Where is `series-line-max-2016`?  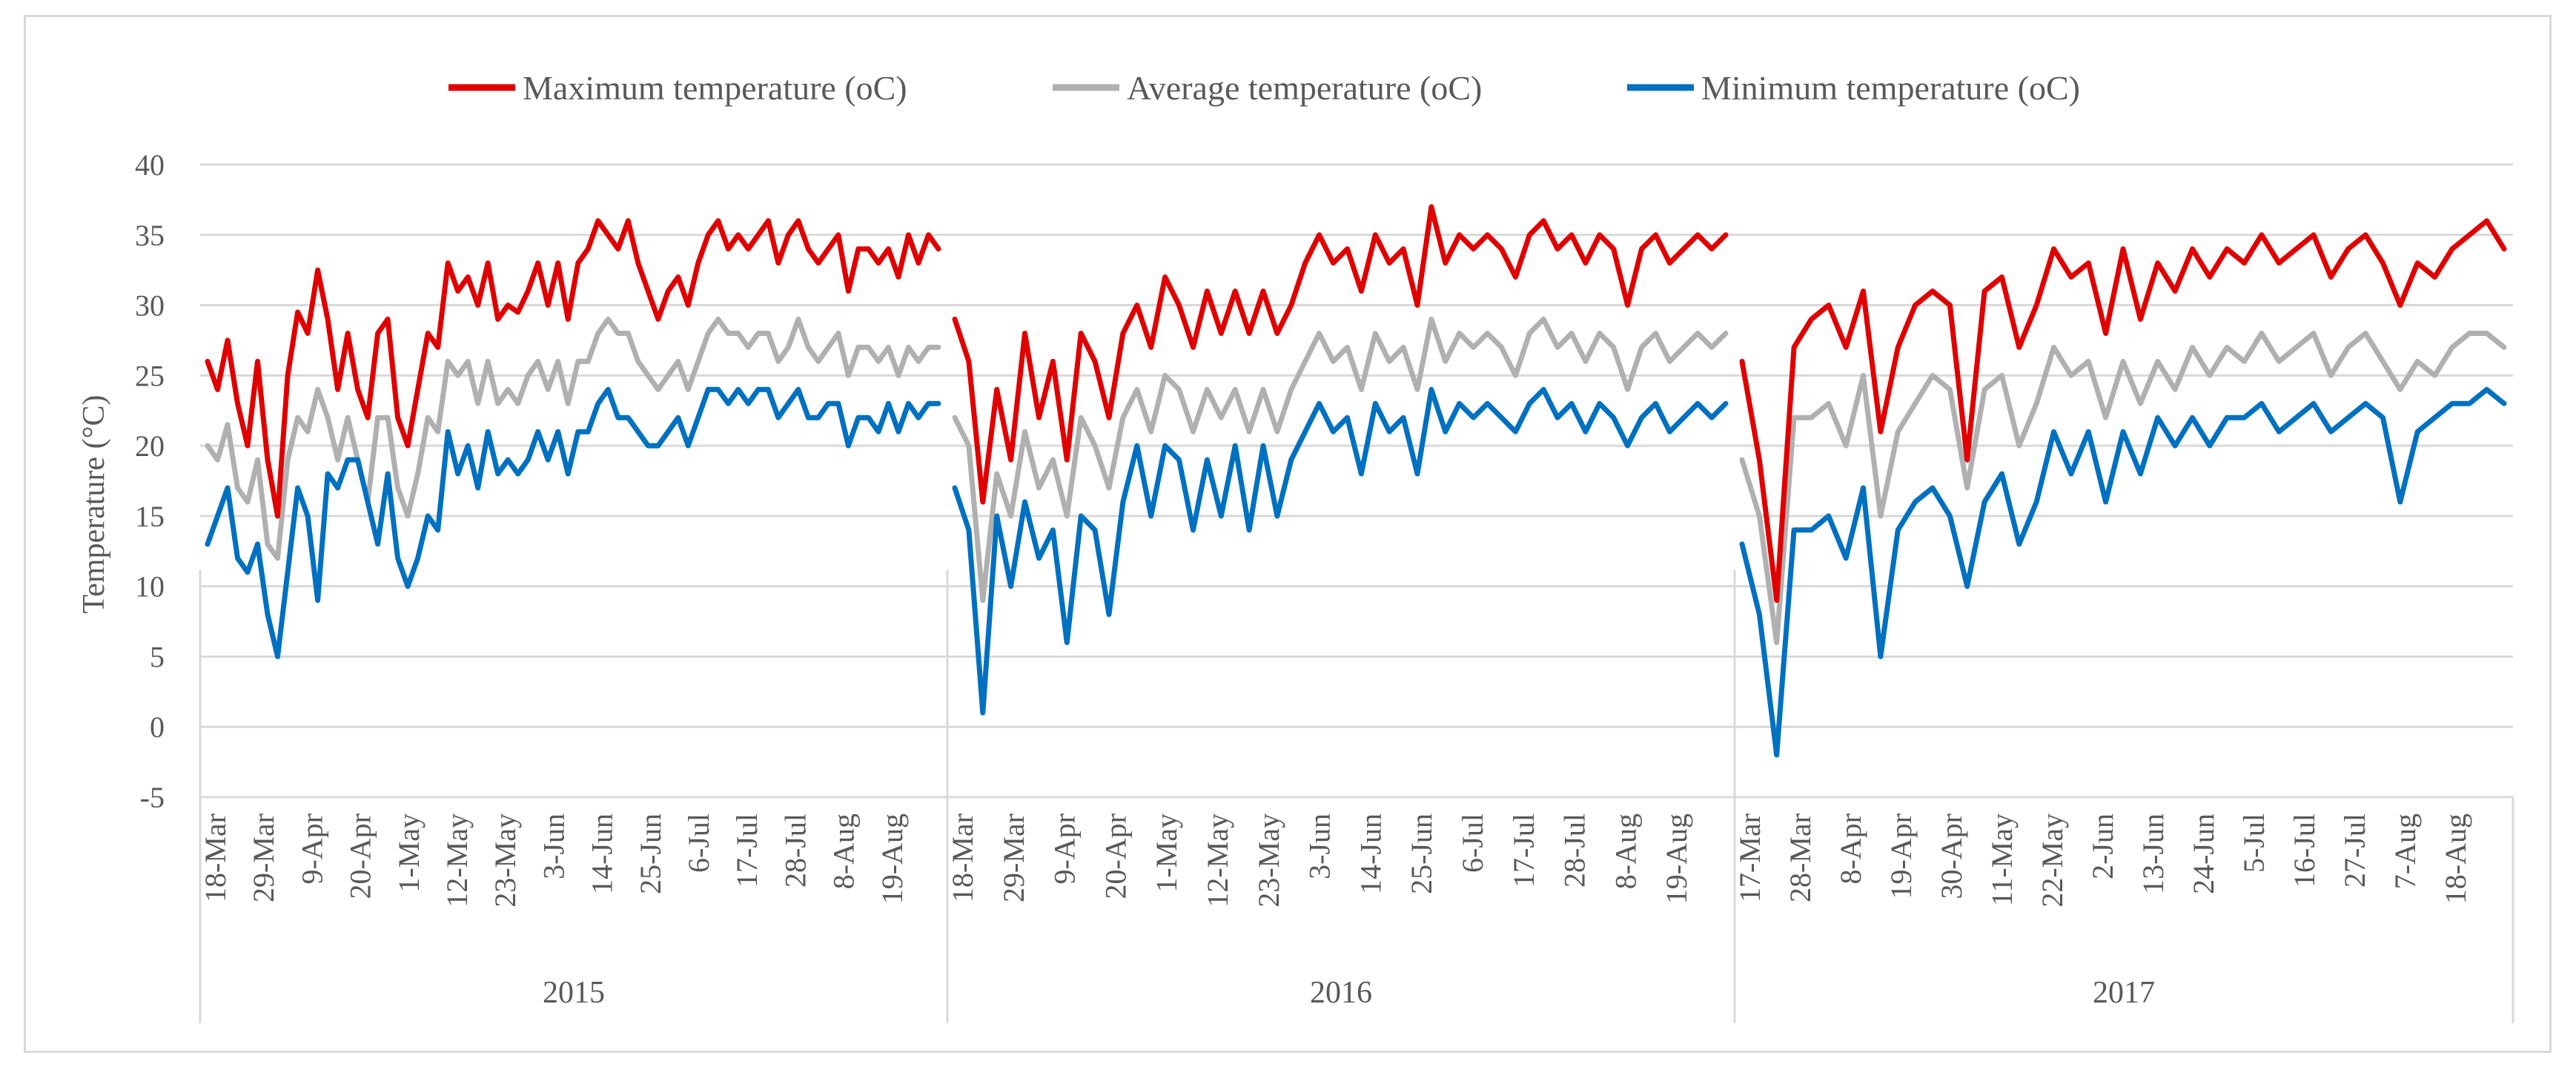 series-line-max-2016 is located at coordinates (1340, 354).